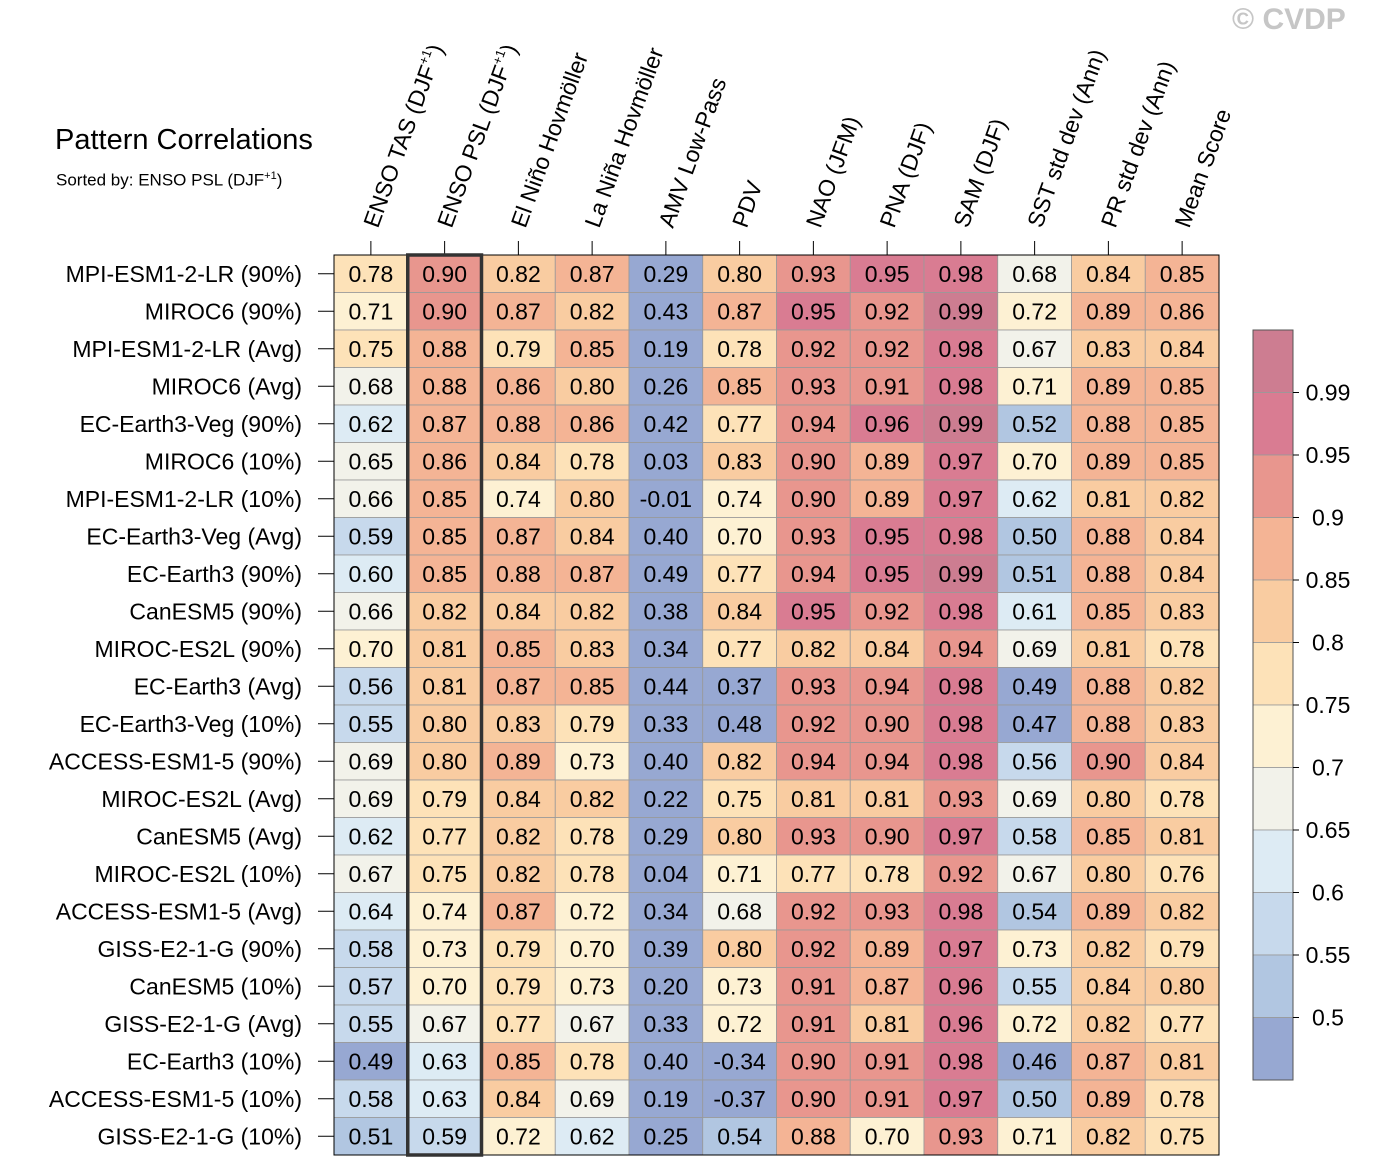 This screenshot has width=1373, height=1176. Describe the element at coordinates (1273, 1049) in the screenshot. I see `colorbar-segment` at that location.